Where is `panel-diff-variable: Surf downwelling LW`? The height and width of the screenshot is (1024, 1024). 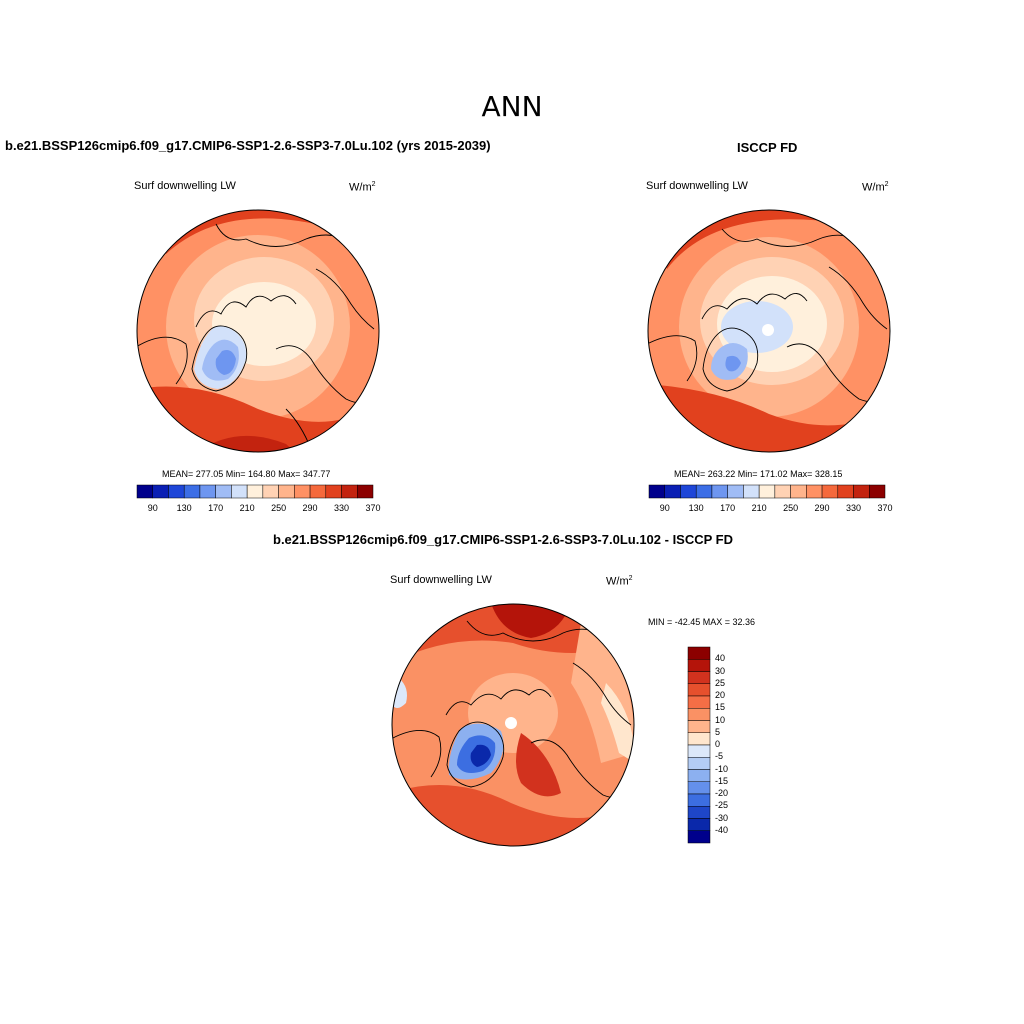
panel-diff-variable: Surf downwelling LW is located at coordinates (441, 580).